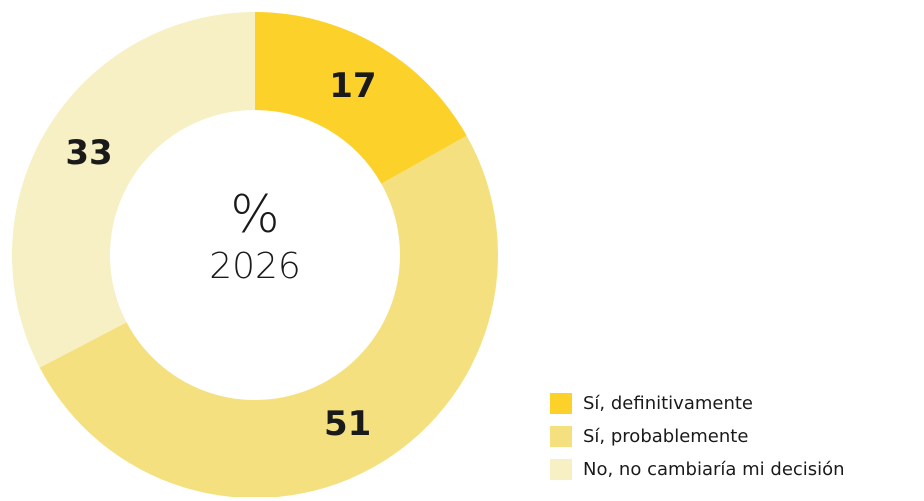 Image resolution: width=924 pixels, height=501 pixels. I want to click on legend-label: Sí, probablemente, so click(665, 436).